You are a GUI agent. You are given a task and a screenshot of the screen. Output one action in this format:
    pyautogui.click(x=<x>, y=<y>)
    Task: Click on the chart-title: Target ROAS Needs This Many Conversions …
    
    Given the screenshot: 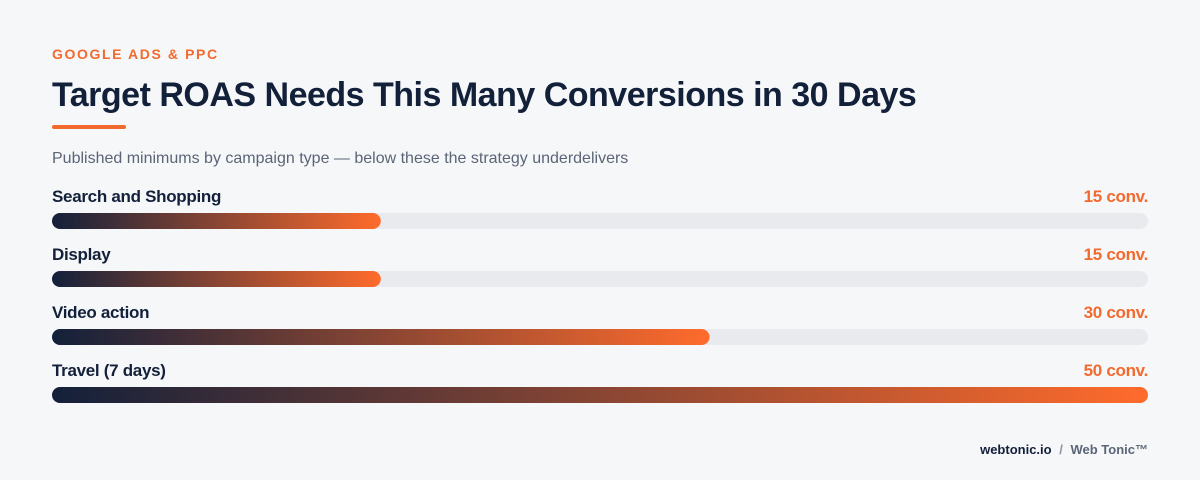 What is the action you would take?
    pyautogui.click(x=484, y=95)
    